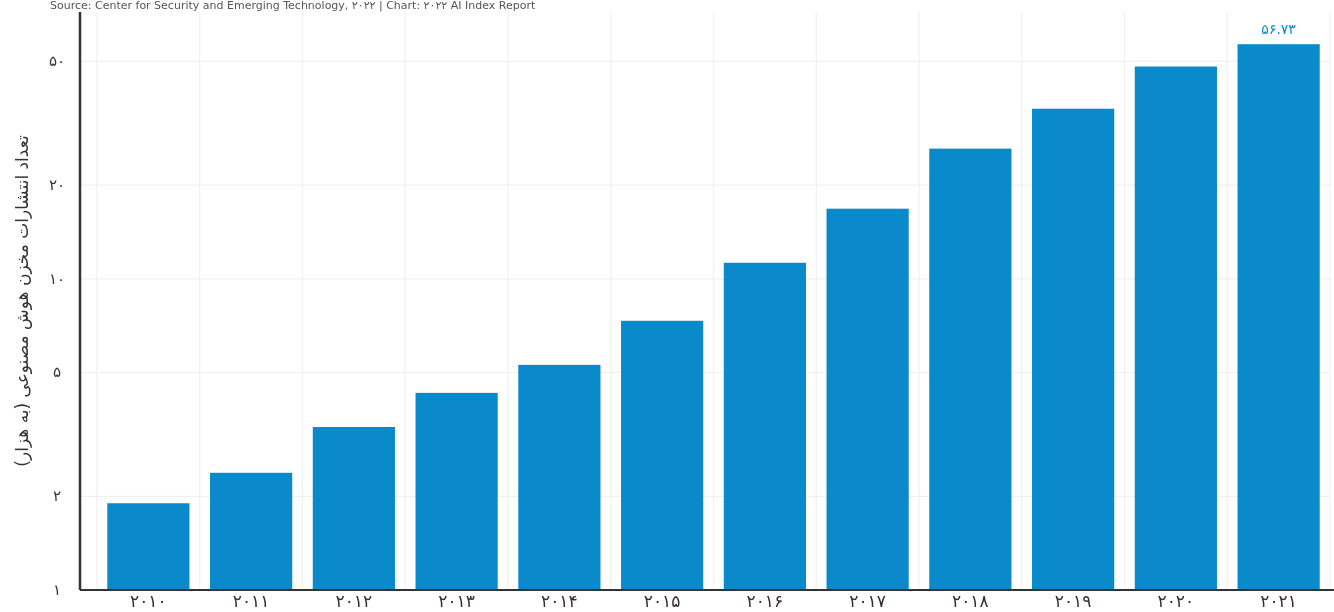  Describe the element at coordinates (867, 601) in the screenshot. I see `x-tick-label: ۲۰۱۷` at that location.